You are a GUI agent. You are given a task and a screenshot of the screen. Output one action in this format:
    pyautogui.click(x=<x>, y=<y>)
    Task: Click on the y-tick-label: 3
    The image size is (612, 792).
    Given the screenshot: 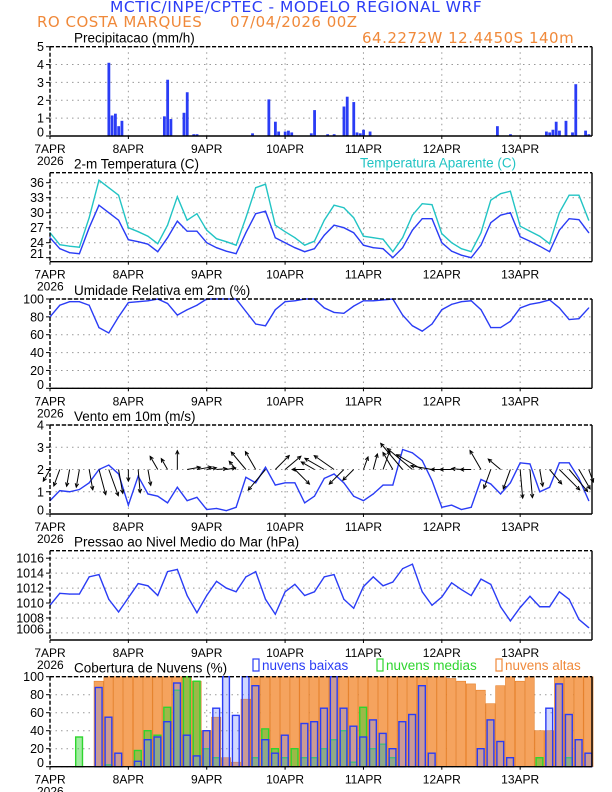 What is the action you would take?
    pyautogui.click(x=40, y=448)
    